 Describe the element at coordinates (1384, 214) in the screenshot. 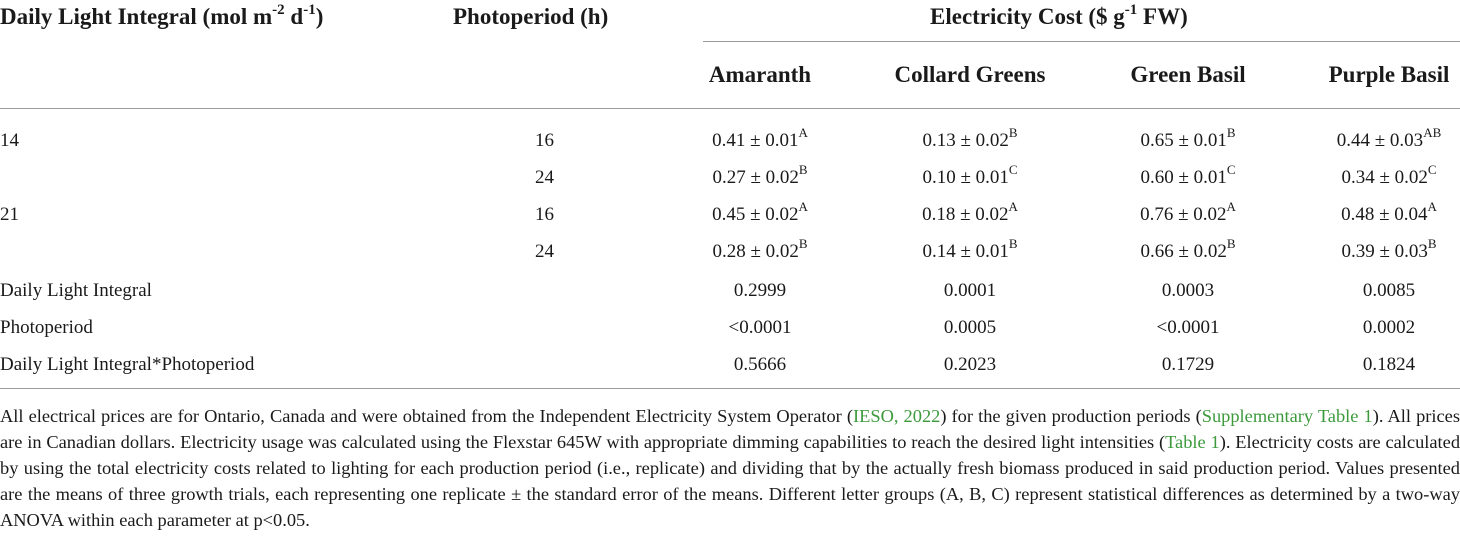

I see `cost-value: 0.48 ± 0.04` at that location.